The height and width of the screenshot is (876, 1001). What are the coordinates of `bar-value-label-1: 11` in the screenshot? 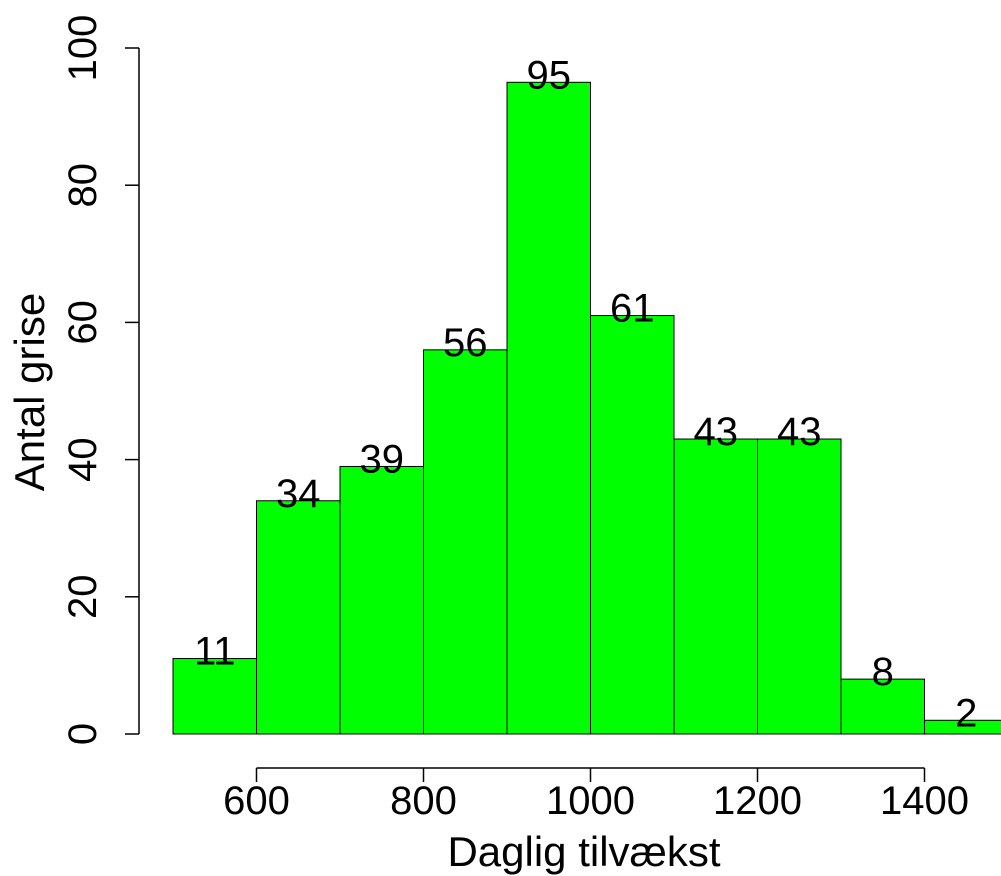 It's located at (215, 652).